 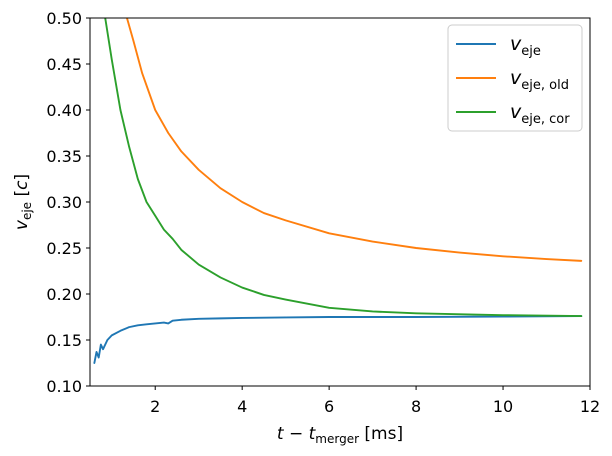 What do you see at coordinates (64, 64) in the screenshot?
I see `y-tick-label-7: 0.45` at bounding box center [64, 64].